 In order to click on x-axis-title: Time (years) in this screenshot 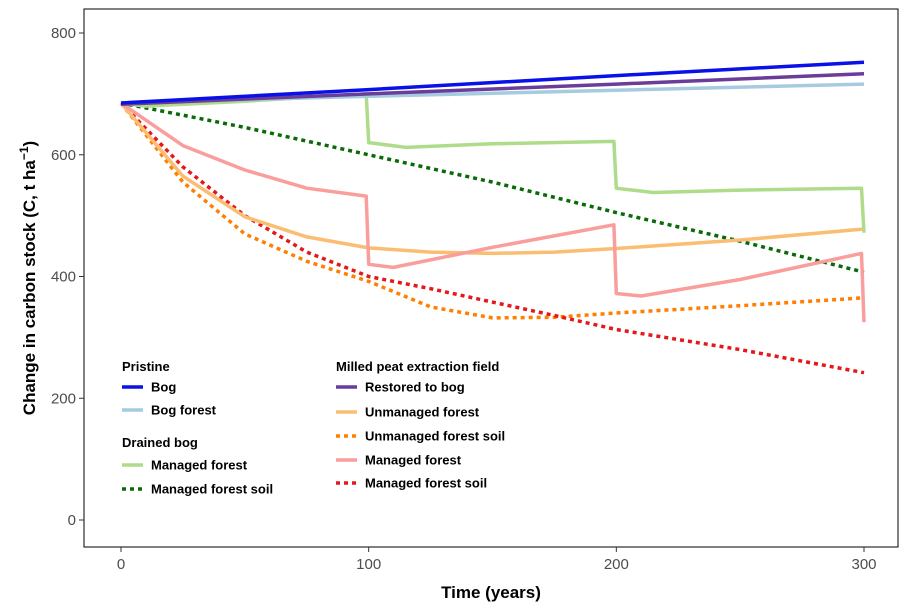, I will do `click(491, 592)`.